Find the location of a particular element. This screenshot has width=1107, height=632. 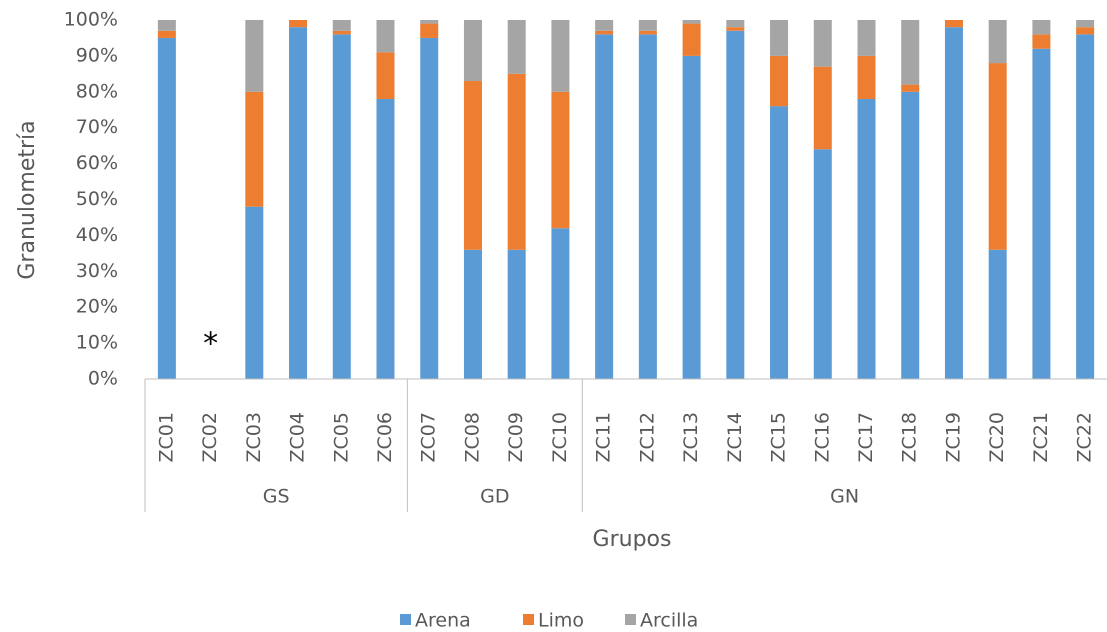

annotation: * is located at coordinates (210, 344).